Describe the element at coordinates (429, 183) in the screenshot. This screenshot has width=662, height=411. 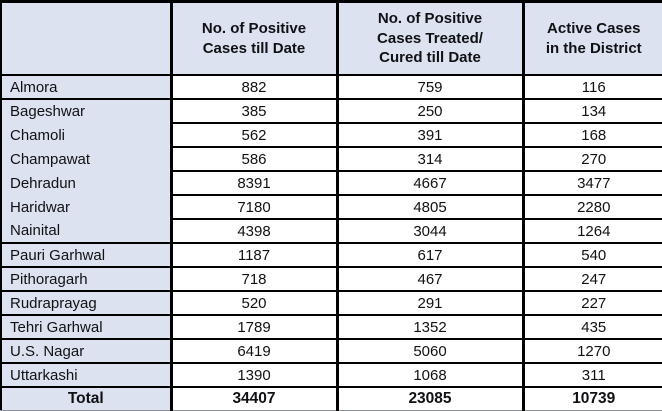
I see `treated-cases-value: 4667` at that location.